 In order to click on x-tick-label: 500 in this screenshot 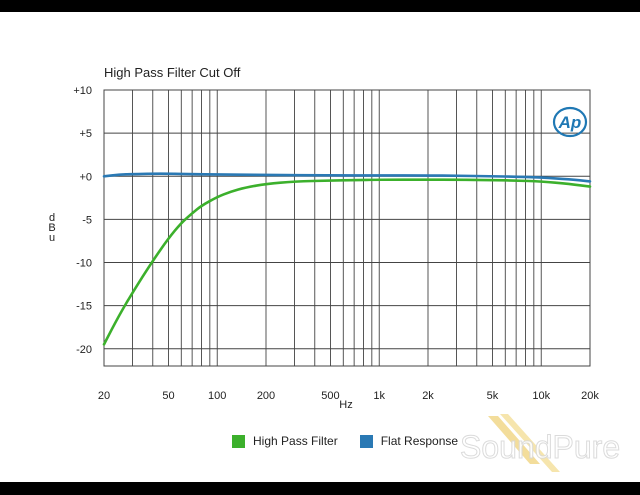, I will do `click(330, 396)`.